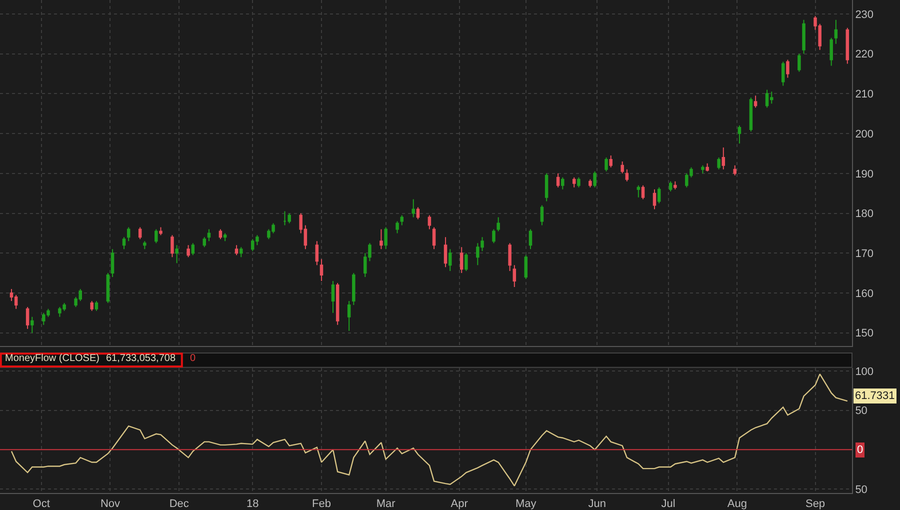 The width and height of the screenshot is (900, 510). Describe the element at coordinates (597, 504) in the screenshot. I see `x-tick-label: Jun` at that location.